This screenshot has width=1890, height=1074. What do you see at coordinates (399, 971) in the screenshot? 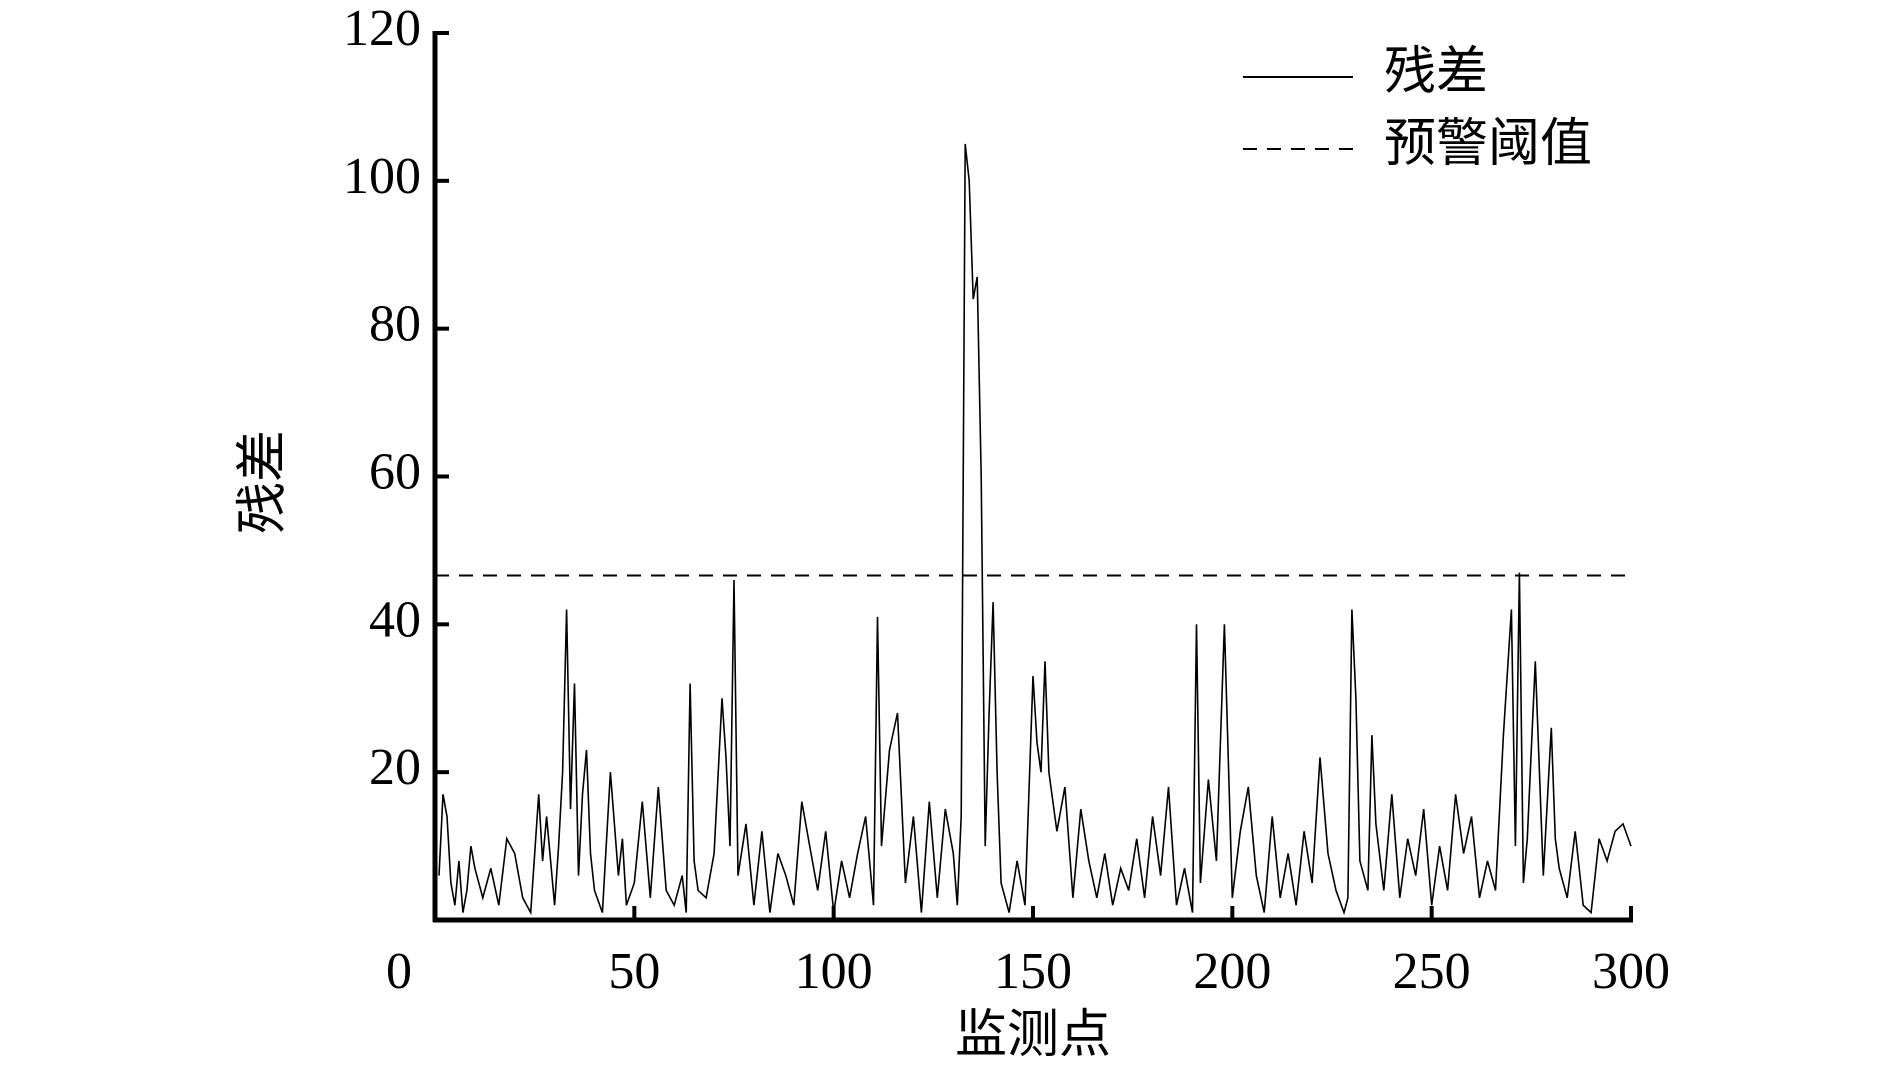
I see `x-tick-label: 0` at bounding box center [399, 971].